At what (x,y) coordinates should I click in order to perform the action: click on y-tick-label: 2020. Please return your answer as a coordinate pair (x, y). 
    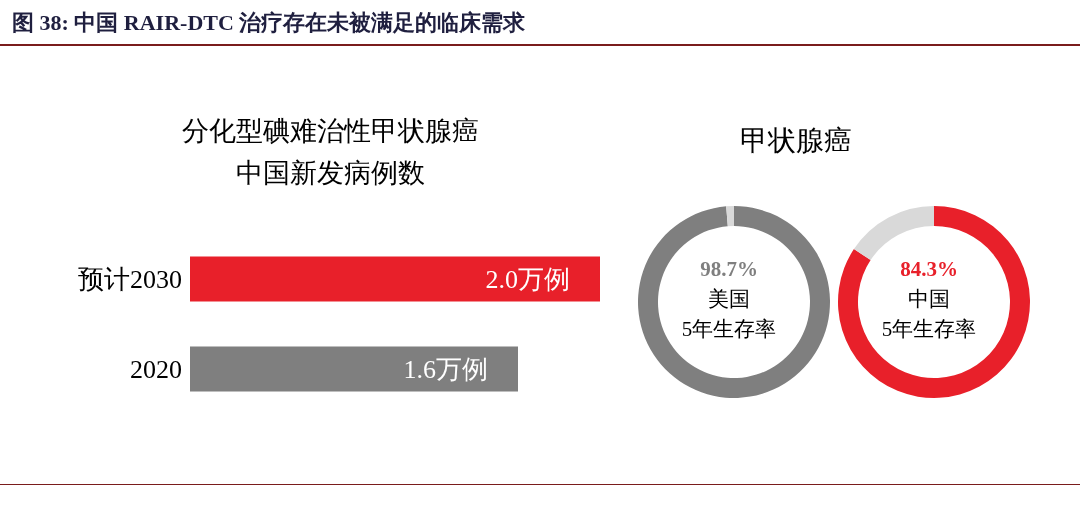
    Looking at the image, I should click on (156, 370).